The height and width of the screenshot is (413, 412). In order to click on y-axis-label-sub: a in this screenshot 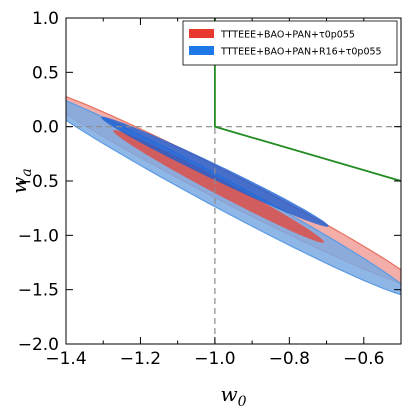, I will do `click(27, 172)`.